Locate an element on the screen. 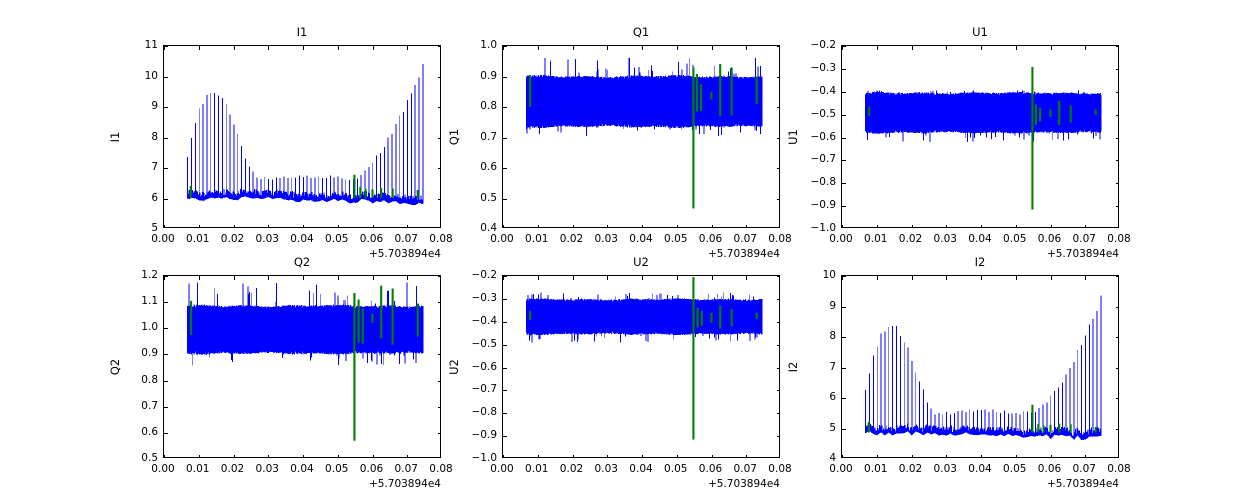 The height and width of the screenshot is (500, 1250). y-tick-label: 1.2 is located at coordinates (149, 275).